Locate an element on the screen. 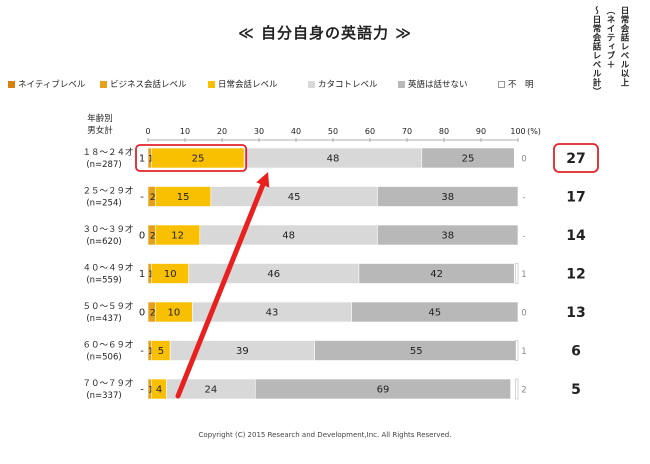  row-n-label: (n=559) is located at coordinates (103, 281).